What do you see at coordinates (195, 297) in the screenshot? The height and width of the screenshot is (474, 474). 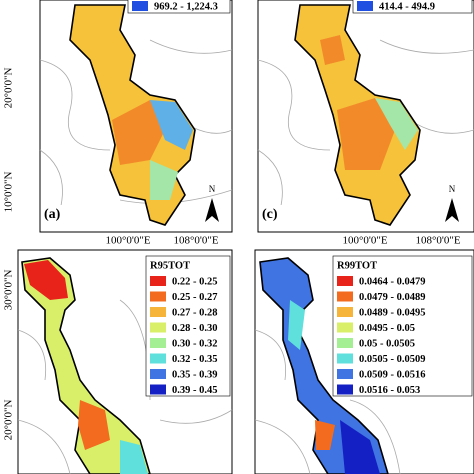 I see `legend-label: 0.25 - 0.27` at bounding box center [195, 297].